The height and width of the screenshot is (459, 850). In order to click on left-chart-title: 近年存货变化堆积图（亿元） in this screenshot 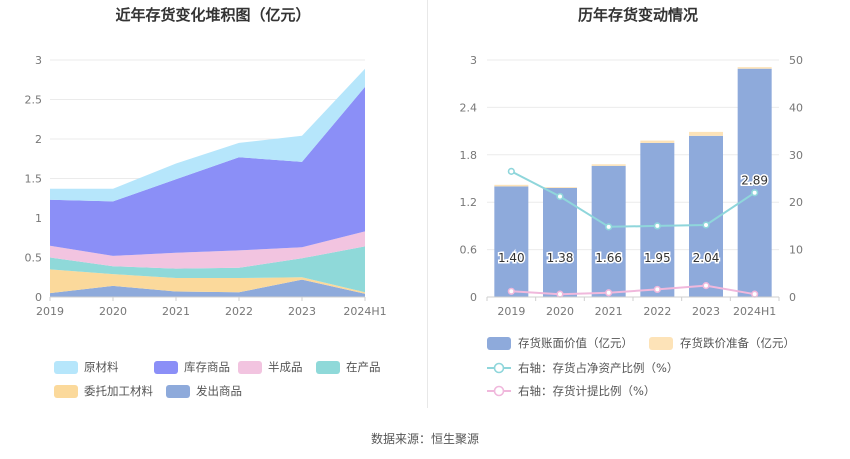, I will do `click(212, 15)`.